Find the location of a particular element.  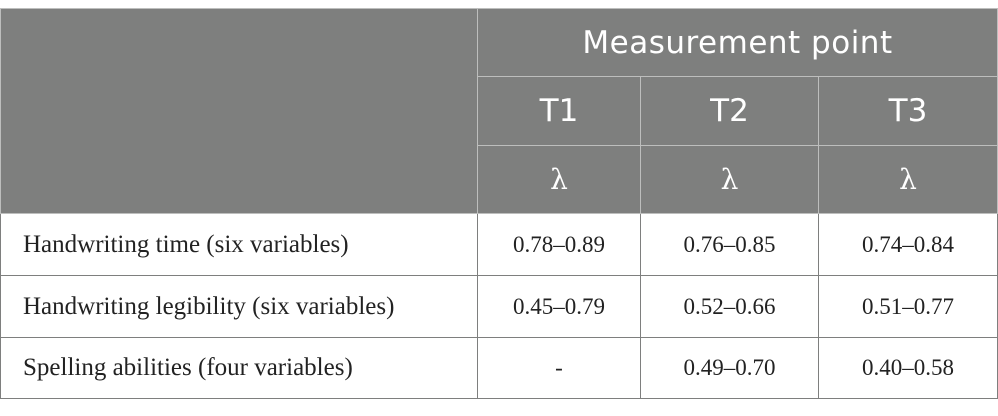

lambda-symbol-t3: λ is located at coordinates (908, 179).